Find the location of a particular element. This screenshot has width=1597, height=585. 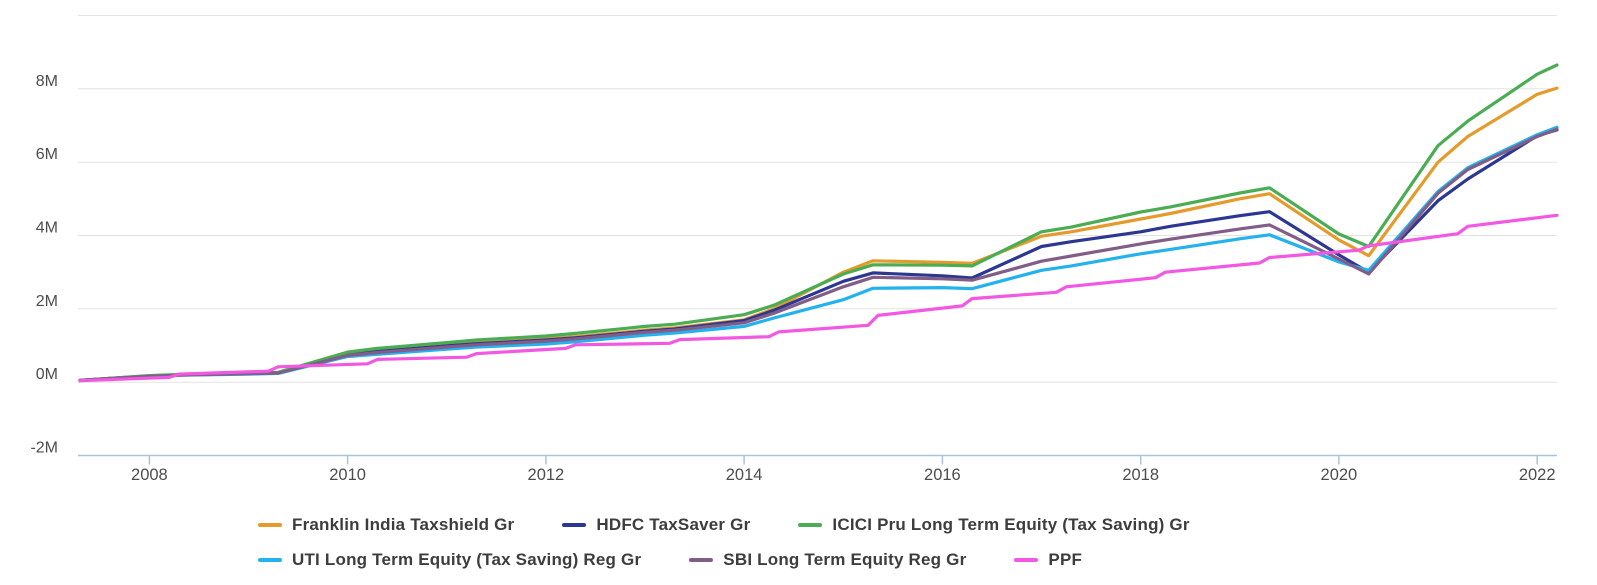

legend-item-hdfc-taxsaver-gr: HDFC TaxSaver Gr is located at coordinates (656, 525).